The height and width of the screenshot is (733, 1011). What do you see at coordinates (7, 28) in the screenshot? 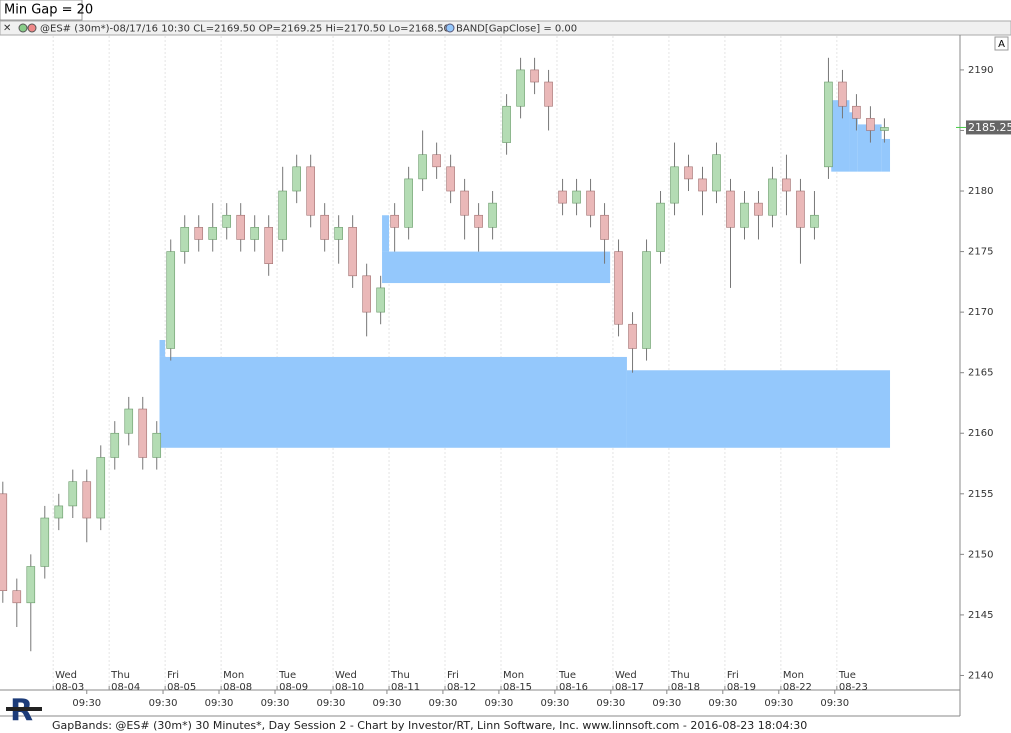
I see `close-icon: ✕` at bounding box center [7, 28].